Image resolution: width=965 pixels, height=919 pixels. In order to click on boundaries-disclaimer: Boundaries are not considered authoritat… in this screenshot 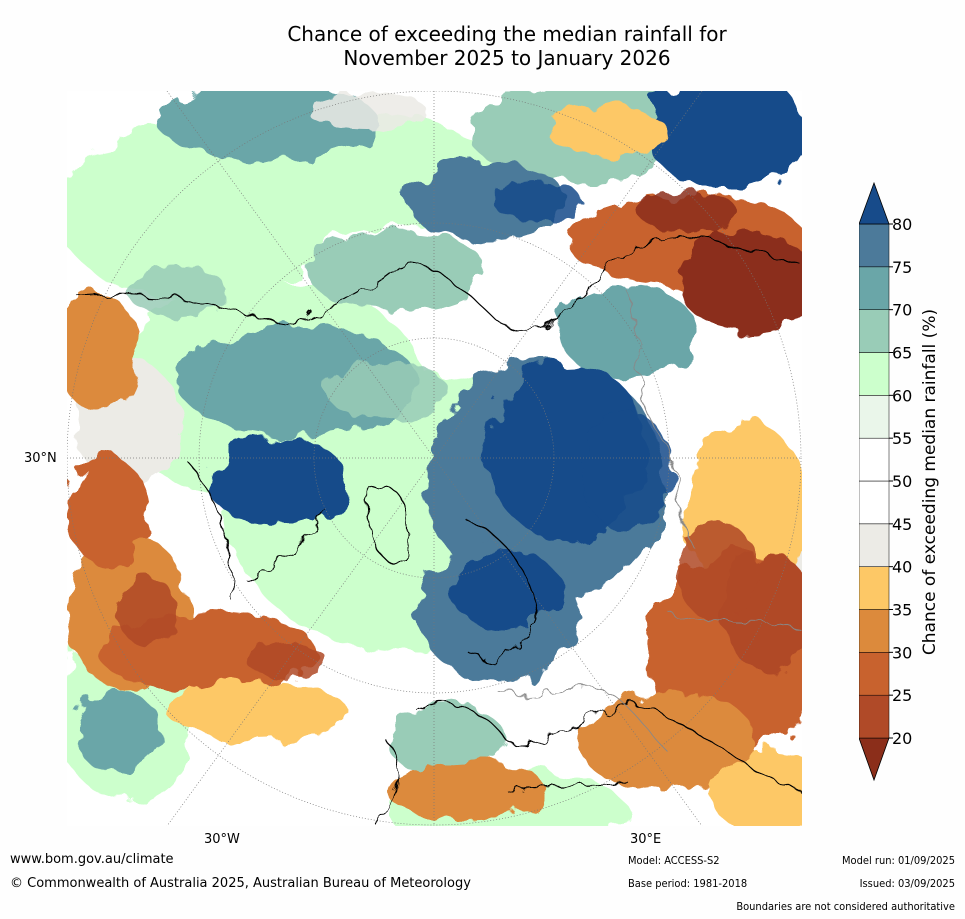, I will do `click(845, 906)`.